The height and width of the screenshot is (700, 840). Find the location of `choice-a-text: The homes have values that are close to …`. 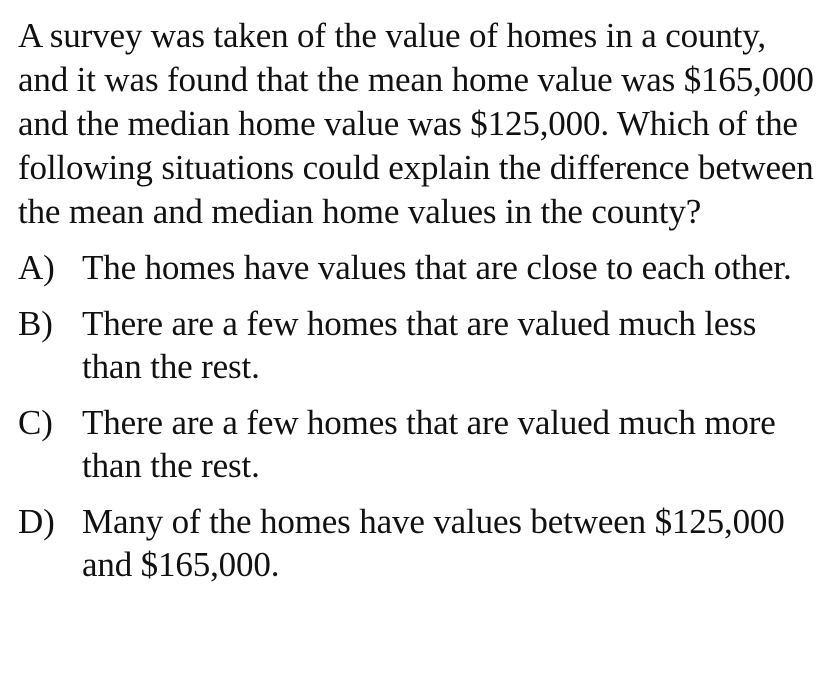

choice-a-text: The homes have values that are close to … is located at coordinates (437, 267).